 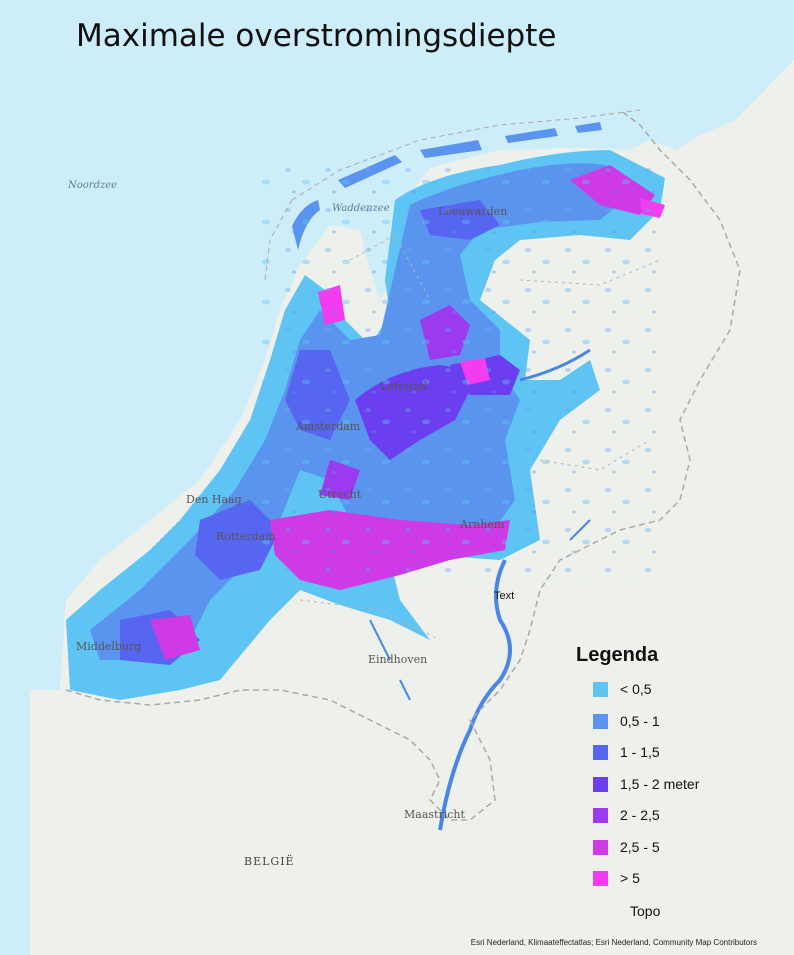 I want to click on label-utrecht: Utrecht, so click(x=340, y=494).